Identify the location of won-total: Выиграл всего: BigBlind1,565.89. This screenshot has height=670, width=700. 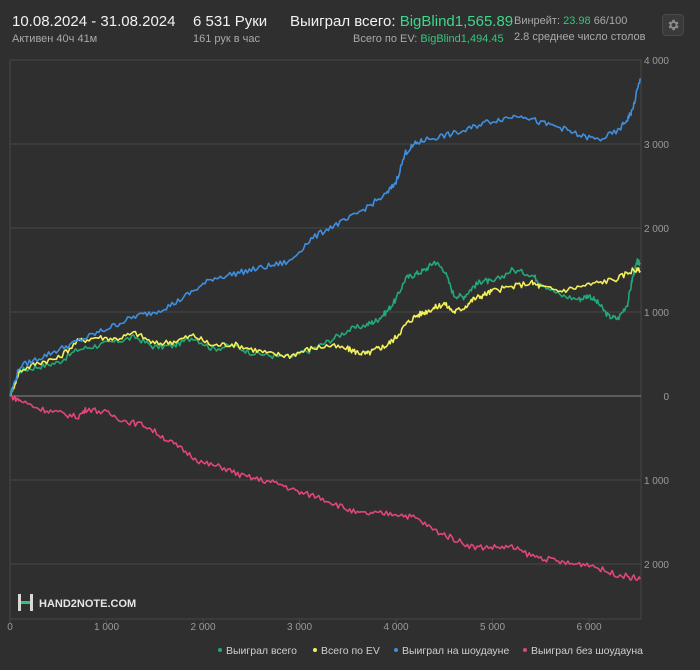
(401, 21).